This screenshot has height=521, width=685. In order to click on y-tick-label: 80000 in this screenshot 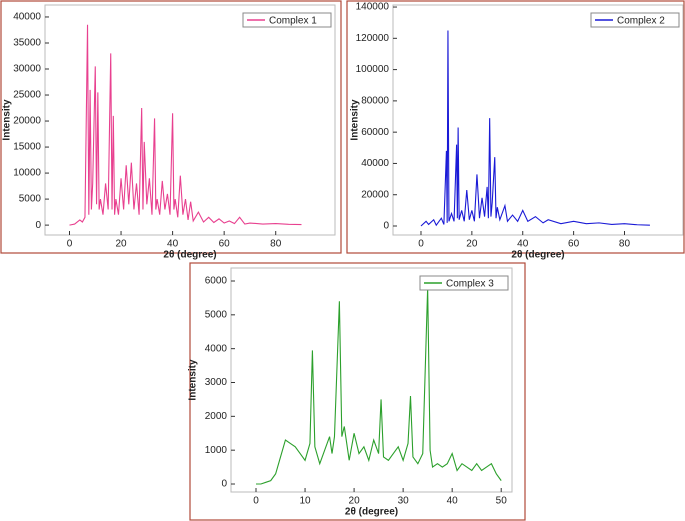, I will do `click(375, 101)`.